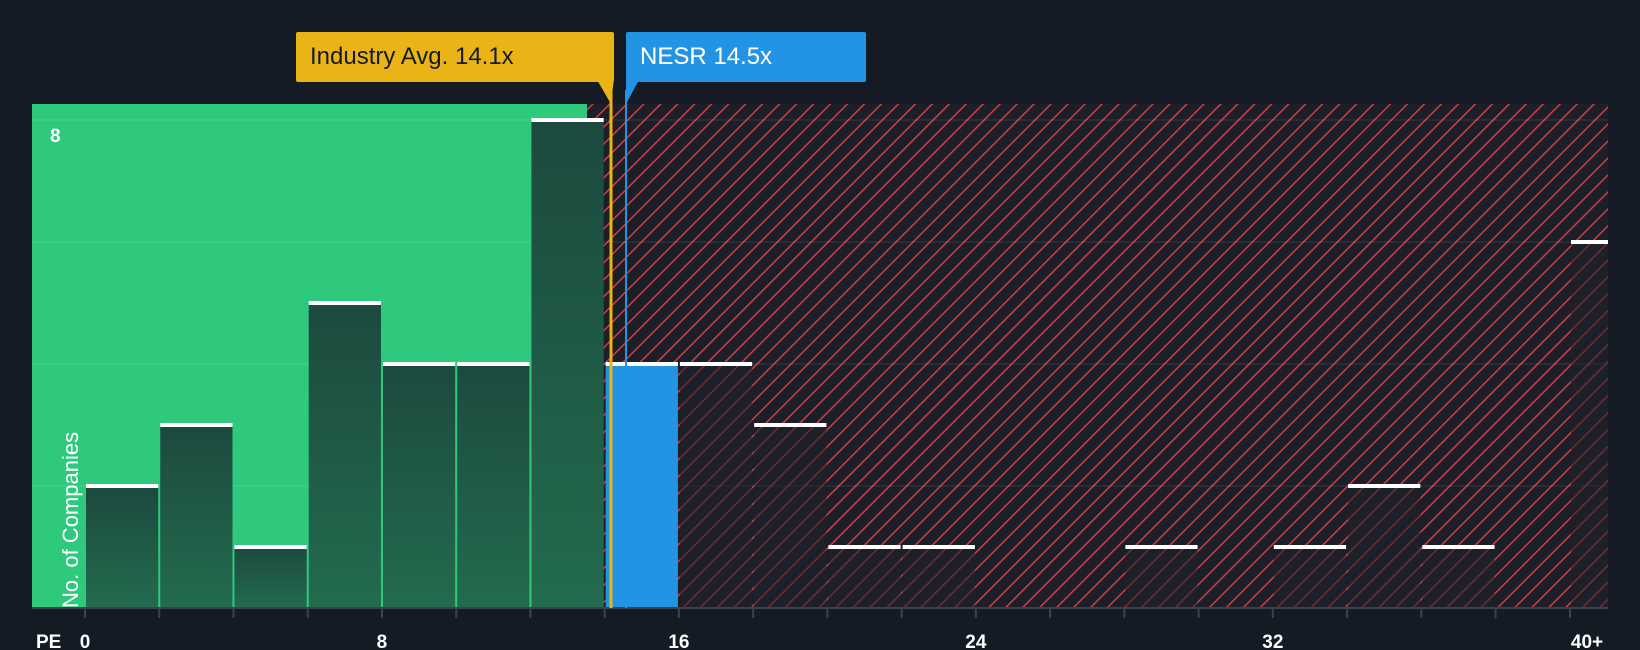  What do you see at coordinates (382, 641) in the screenshot?
I see `x-tick-label: 8` at bounding box center [382, 641].